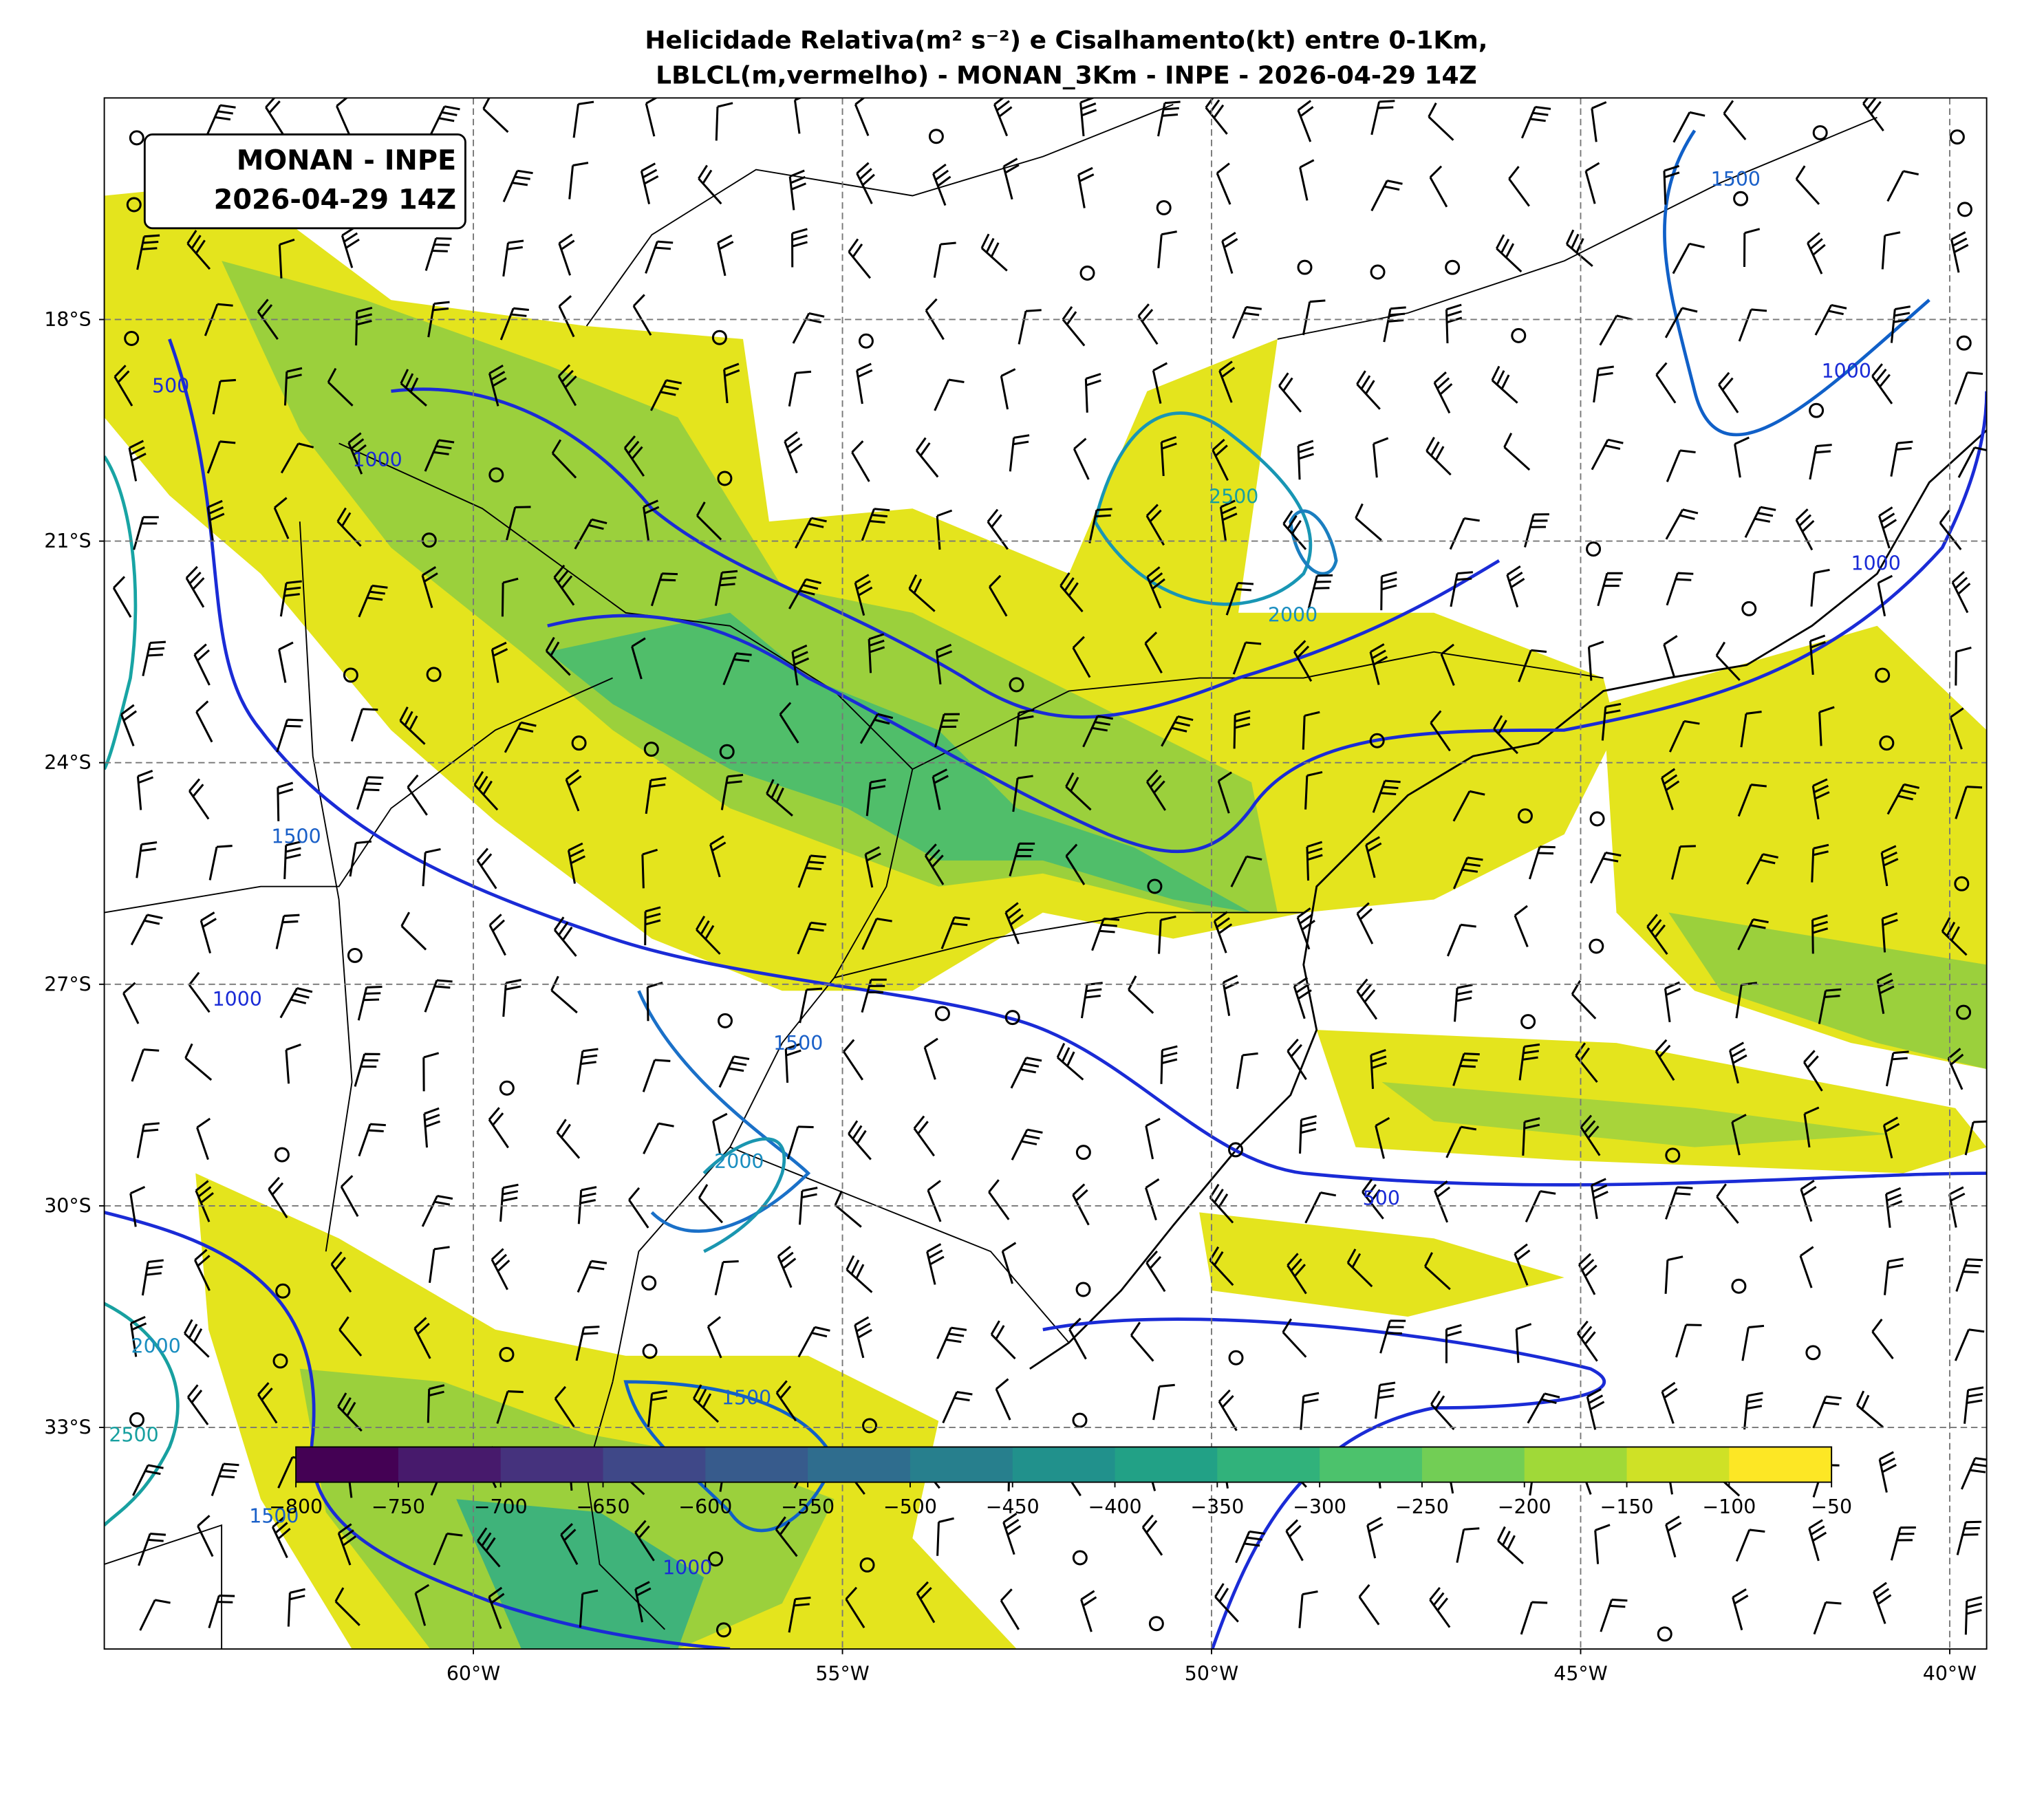 The image size is (2044, 1803). Describe the element at coordinates (398, 1507) in the screenshot. I see `colorbar-tick-label: −750` at that location.